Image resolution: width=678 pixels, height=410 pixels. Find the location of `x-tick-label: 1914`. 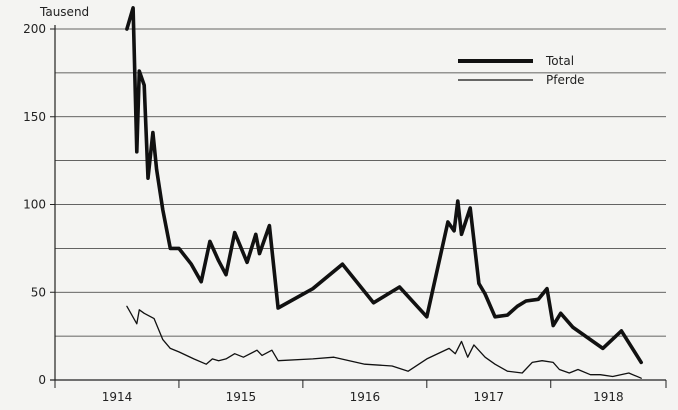

x-tick-label: 1914 is located at coordinates (117, 397).